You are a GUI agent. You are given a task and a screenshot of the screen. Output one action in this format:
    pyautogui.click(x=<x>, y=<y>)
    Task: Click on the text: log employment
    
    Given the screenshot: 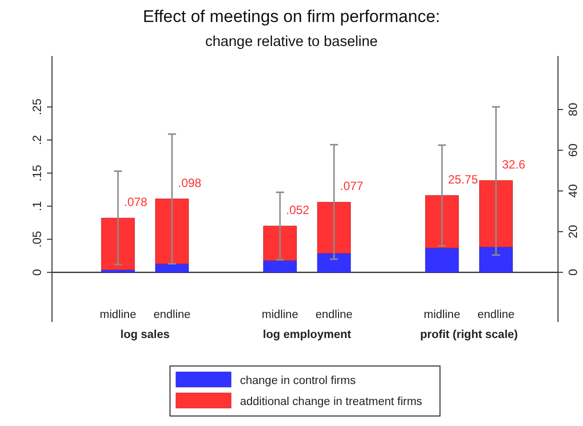 What is the action you would take?
    pyautogui.click(x=307, y=335)
    